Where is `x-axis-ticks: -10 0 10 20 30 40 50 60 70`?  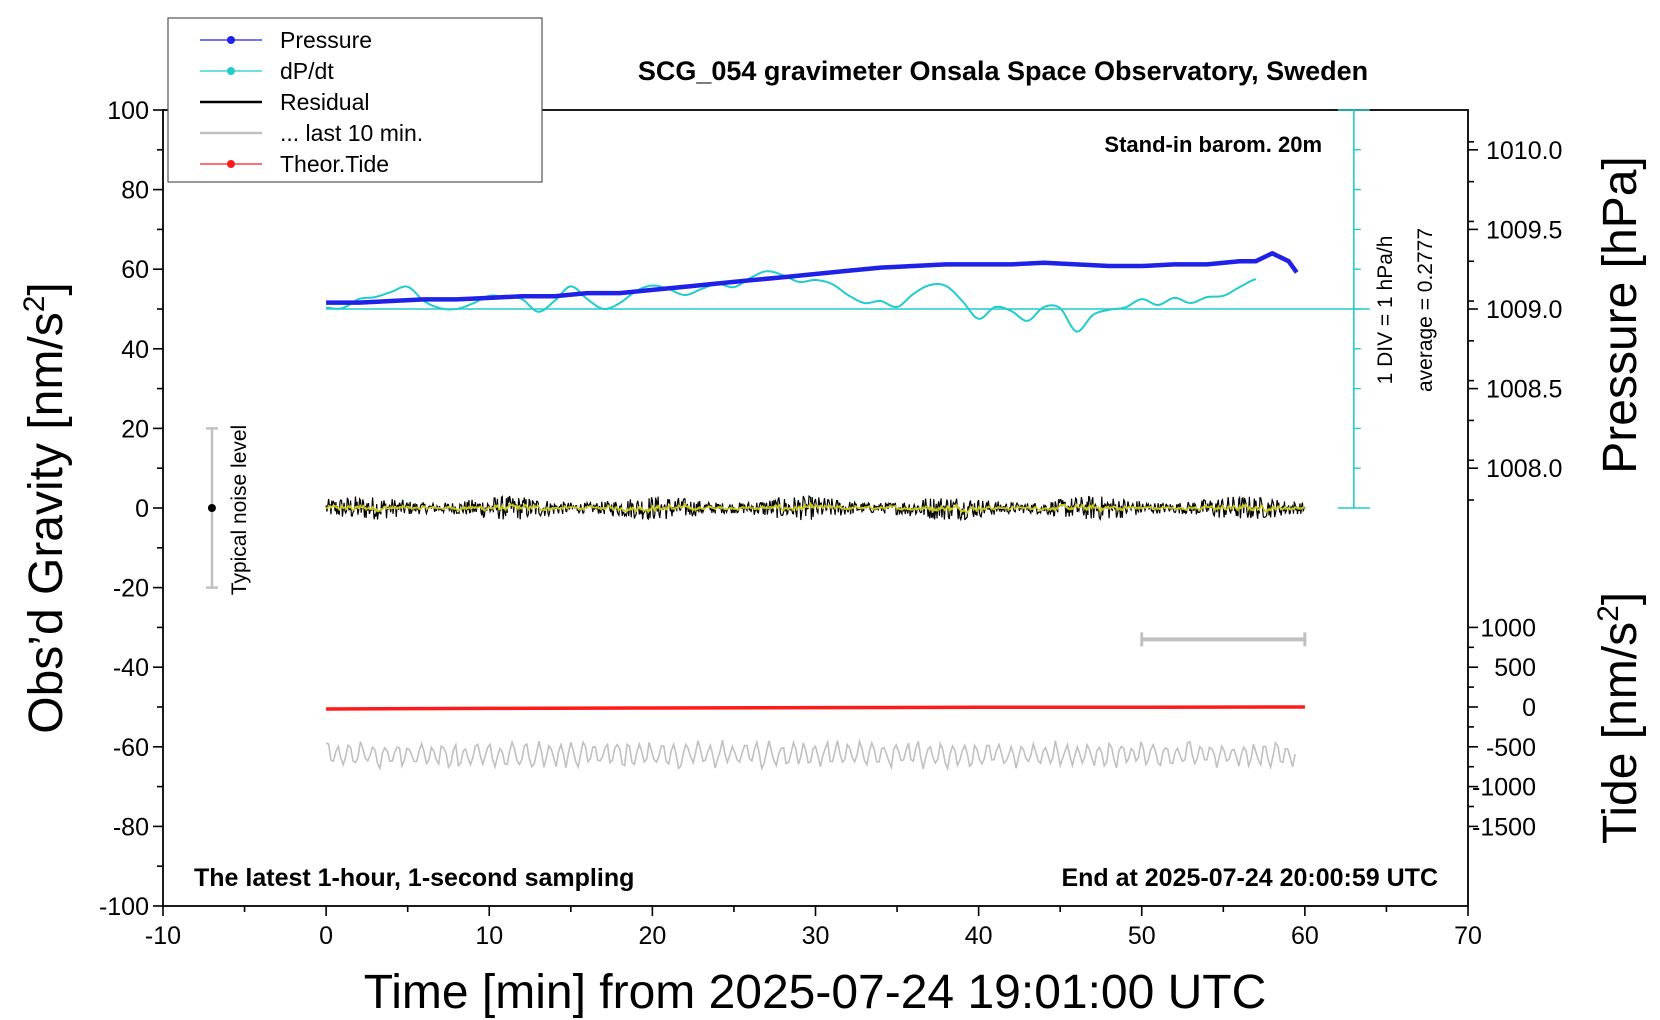
x-axis-ticks: -10 0 10 20 30 40 50 60 70 is located at coordinates (813, 928).